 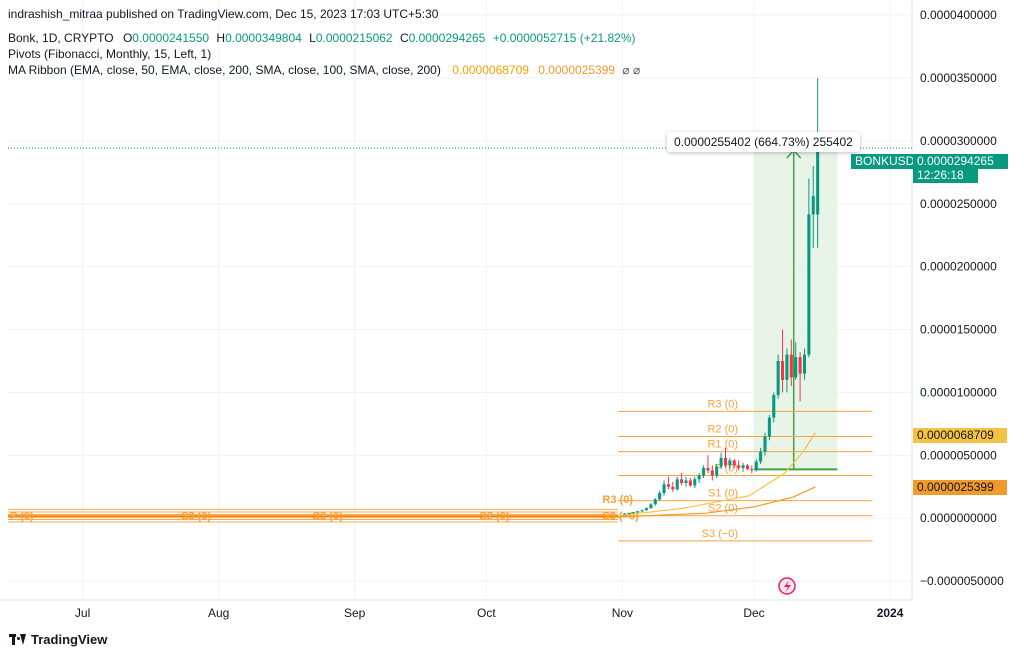 I want to click on symbol-label: Bonk, 1D, CRYPTO, so click(x=61, y=38).